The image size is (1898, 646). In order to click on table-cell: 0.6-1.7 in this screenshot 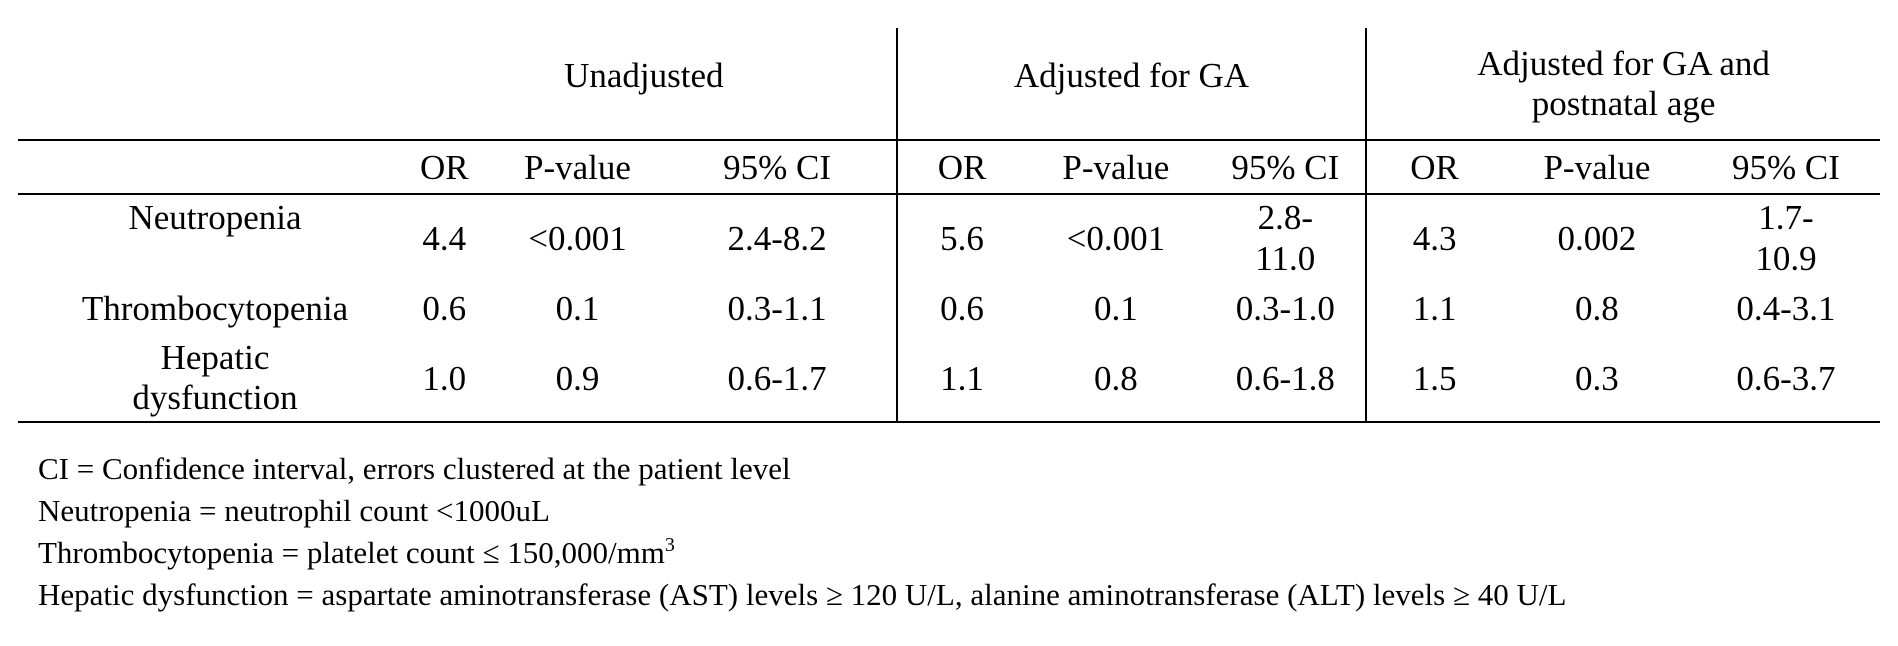, I will do `click(777, 379)`.